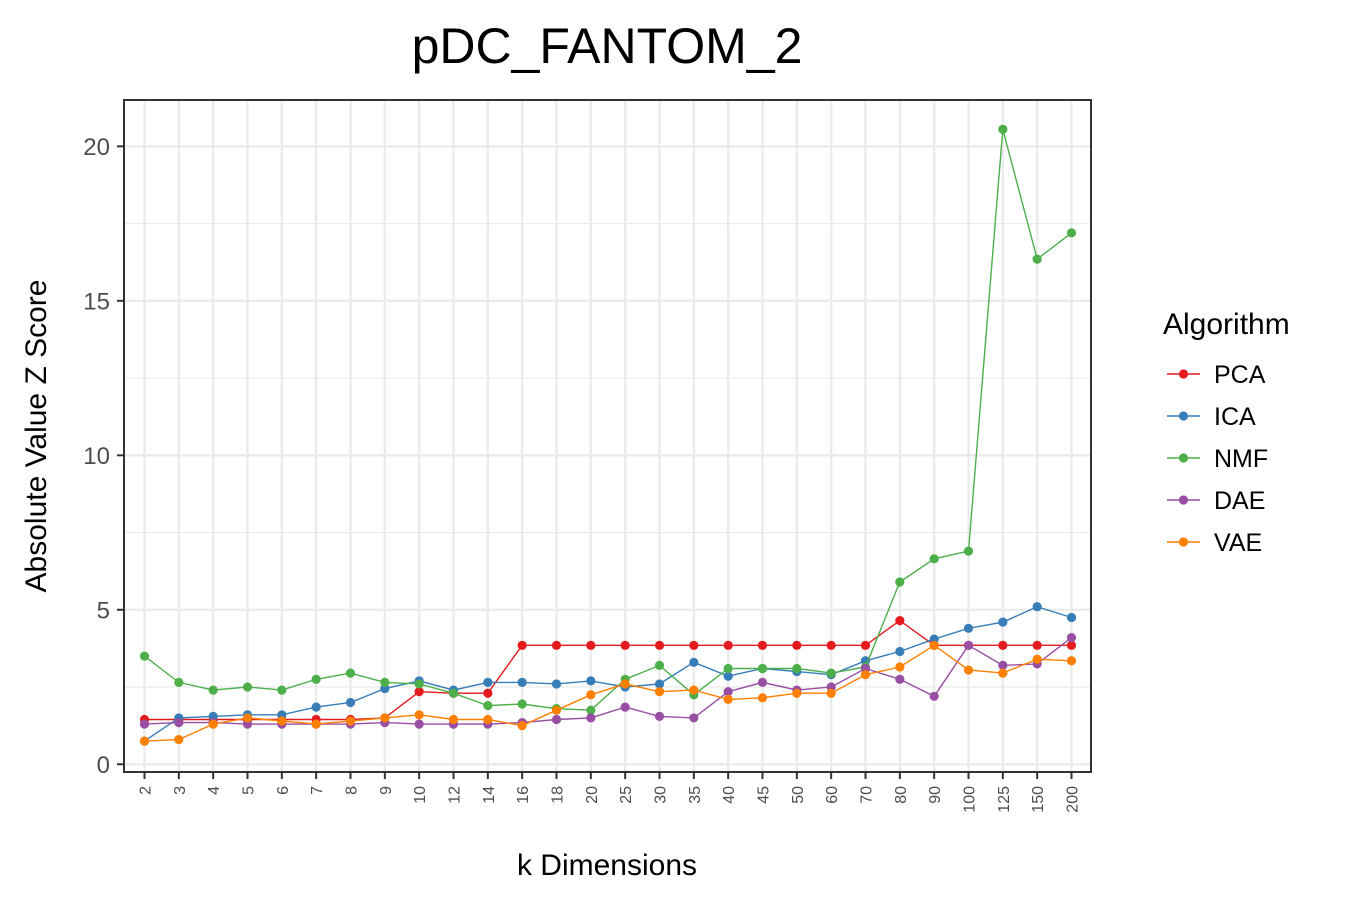 The image size is (1350, 900). What do you see at coordinates (607, 46) in the screenshot?
I see `chart-title: pDC_FANTOM_2` at bounding box center [607, 46].